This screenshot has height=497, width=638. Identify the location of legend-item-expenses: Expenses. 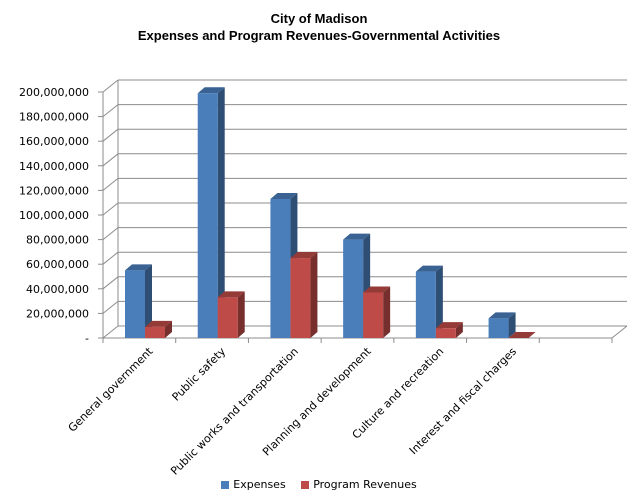
(253, 484).